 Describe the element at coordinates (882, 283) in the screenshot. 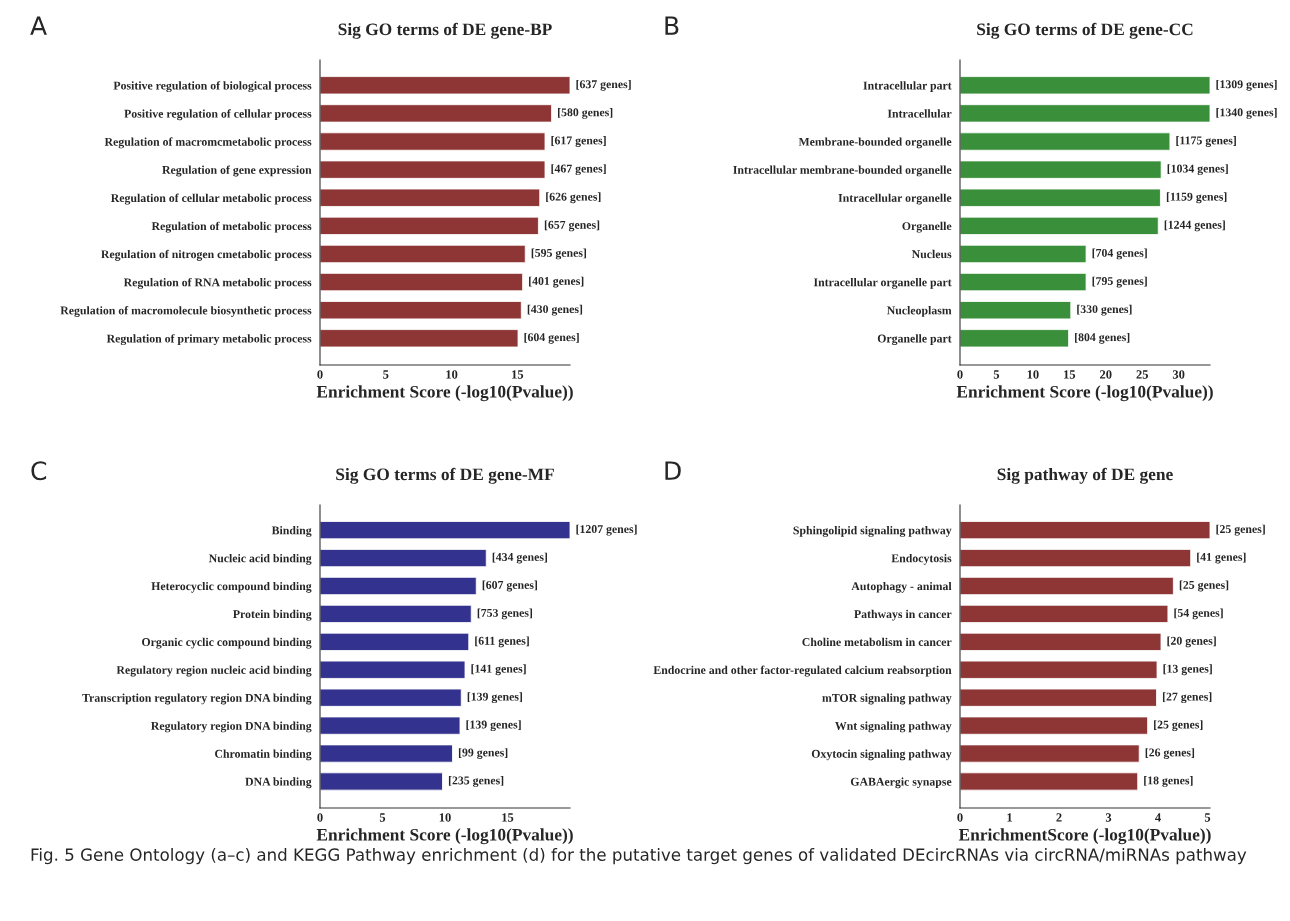

I see `y-tick-label: Intracellular organelle part` at that location.